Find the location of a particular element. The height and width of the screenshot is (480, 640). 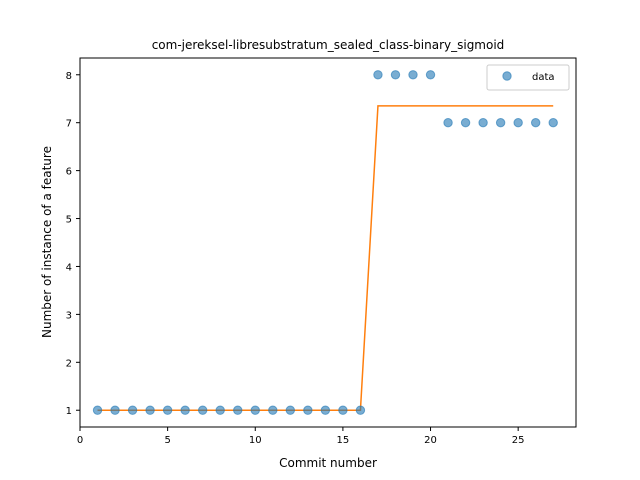

legend-marker is located at coordinates (507, 76).